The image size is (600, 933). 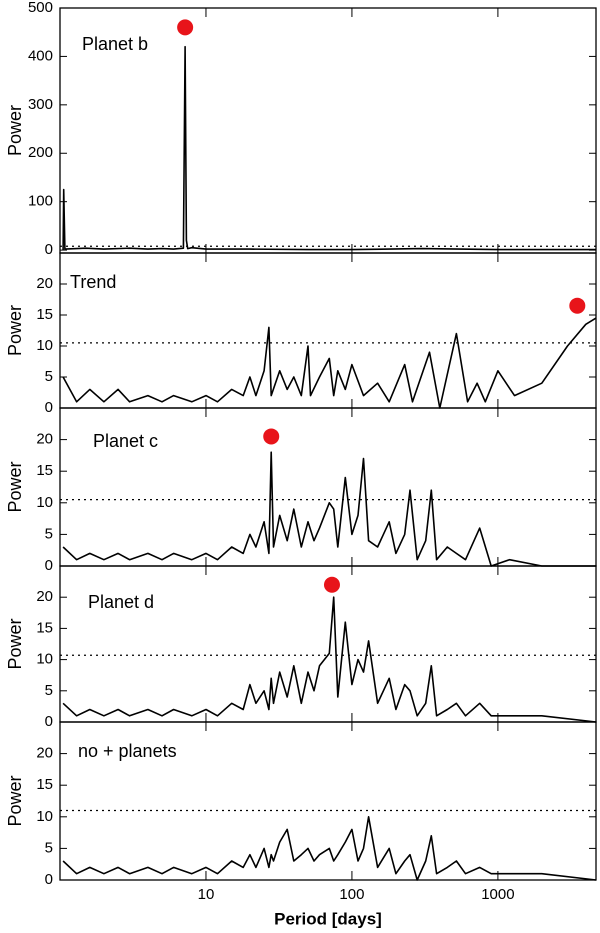 What do you see at coordinates (93, 282) in the screenshot?
I see `panel-label: Trend` at bounding box center [93, 282].